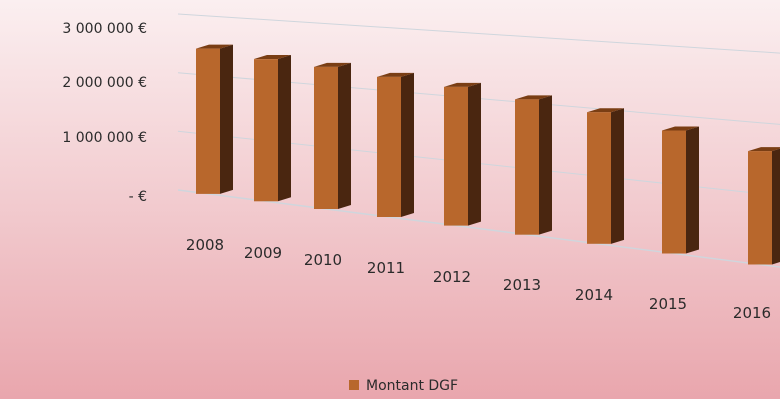  I want to click on gridline, so click(479, 33).